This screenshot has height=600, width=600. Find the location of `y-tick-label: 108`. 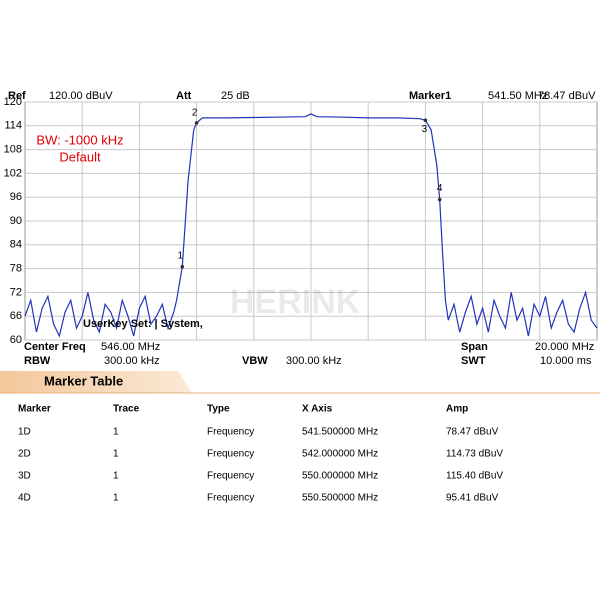

y-tick-label: 108 is located at coordinates (13, 150).